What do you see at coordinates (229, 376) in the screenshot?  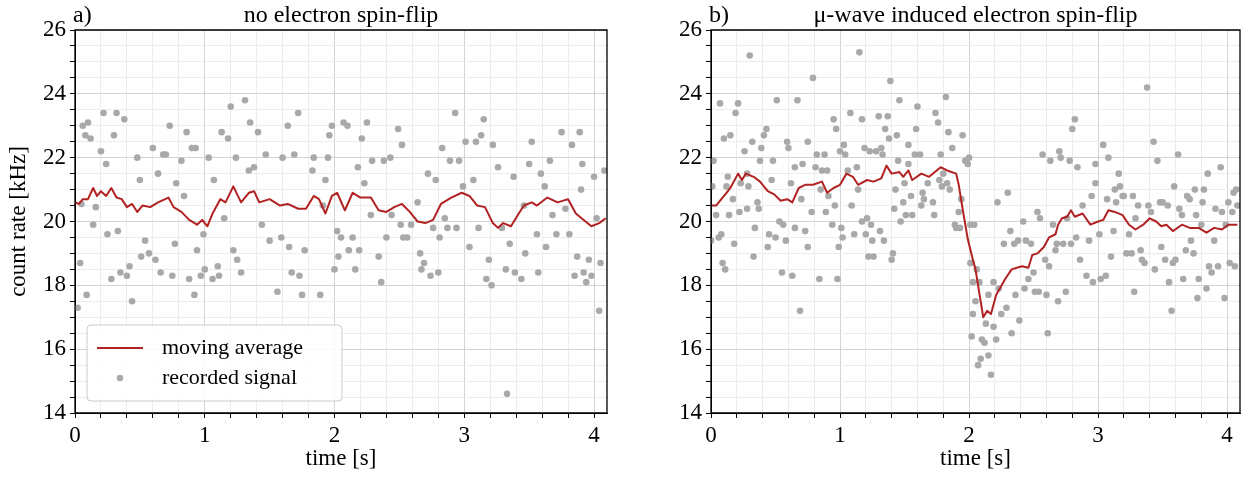 I see `legend-label: recorded signal` at bounding box center [229, 376].